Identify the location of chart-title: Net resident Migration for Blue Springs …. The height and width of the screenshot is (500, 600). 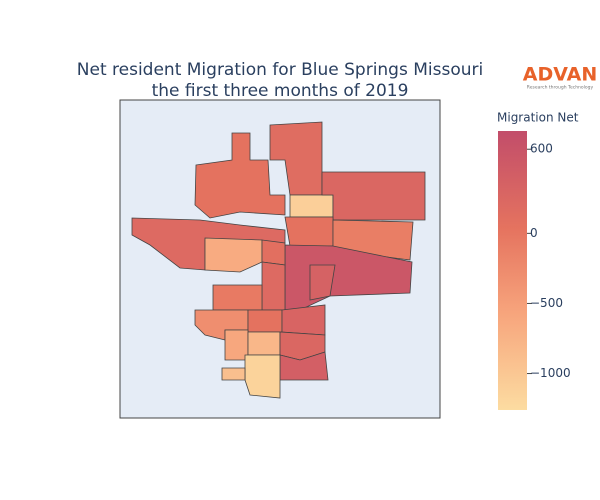
(280, 70).